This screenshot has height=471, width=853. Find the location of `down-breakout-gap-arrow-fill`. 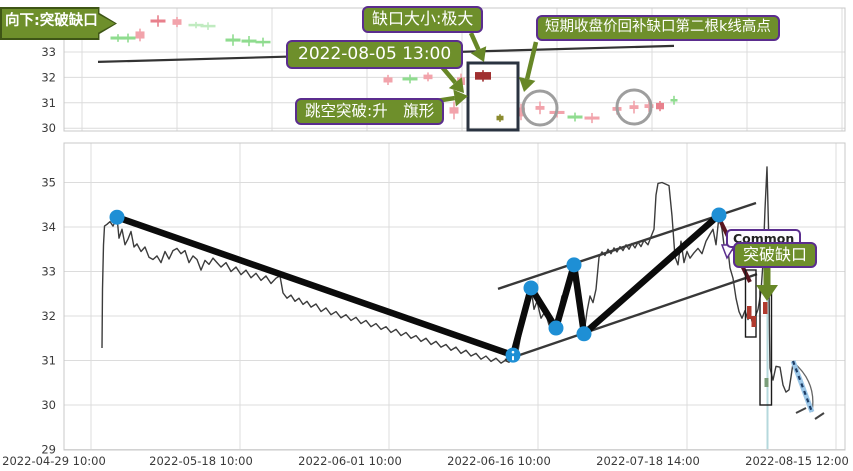

down-breakout-gap-arrow-fill is located at coordinates (58, 23).